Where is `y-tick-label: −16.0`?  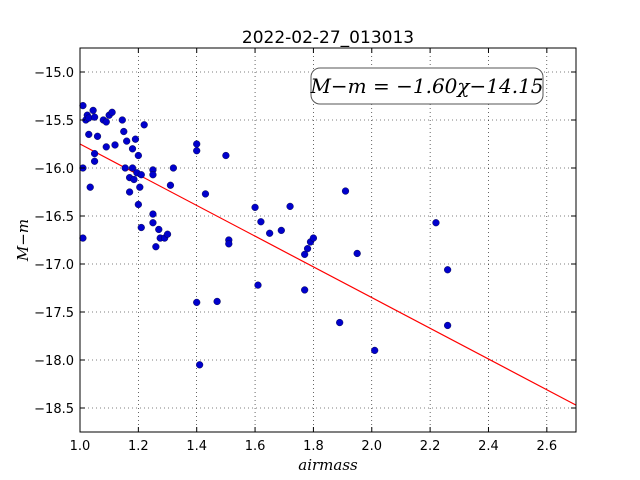 y-tick-label: −16.0 is located at coordinates (54, 169).